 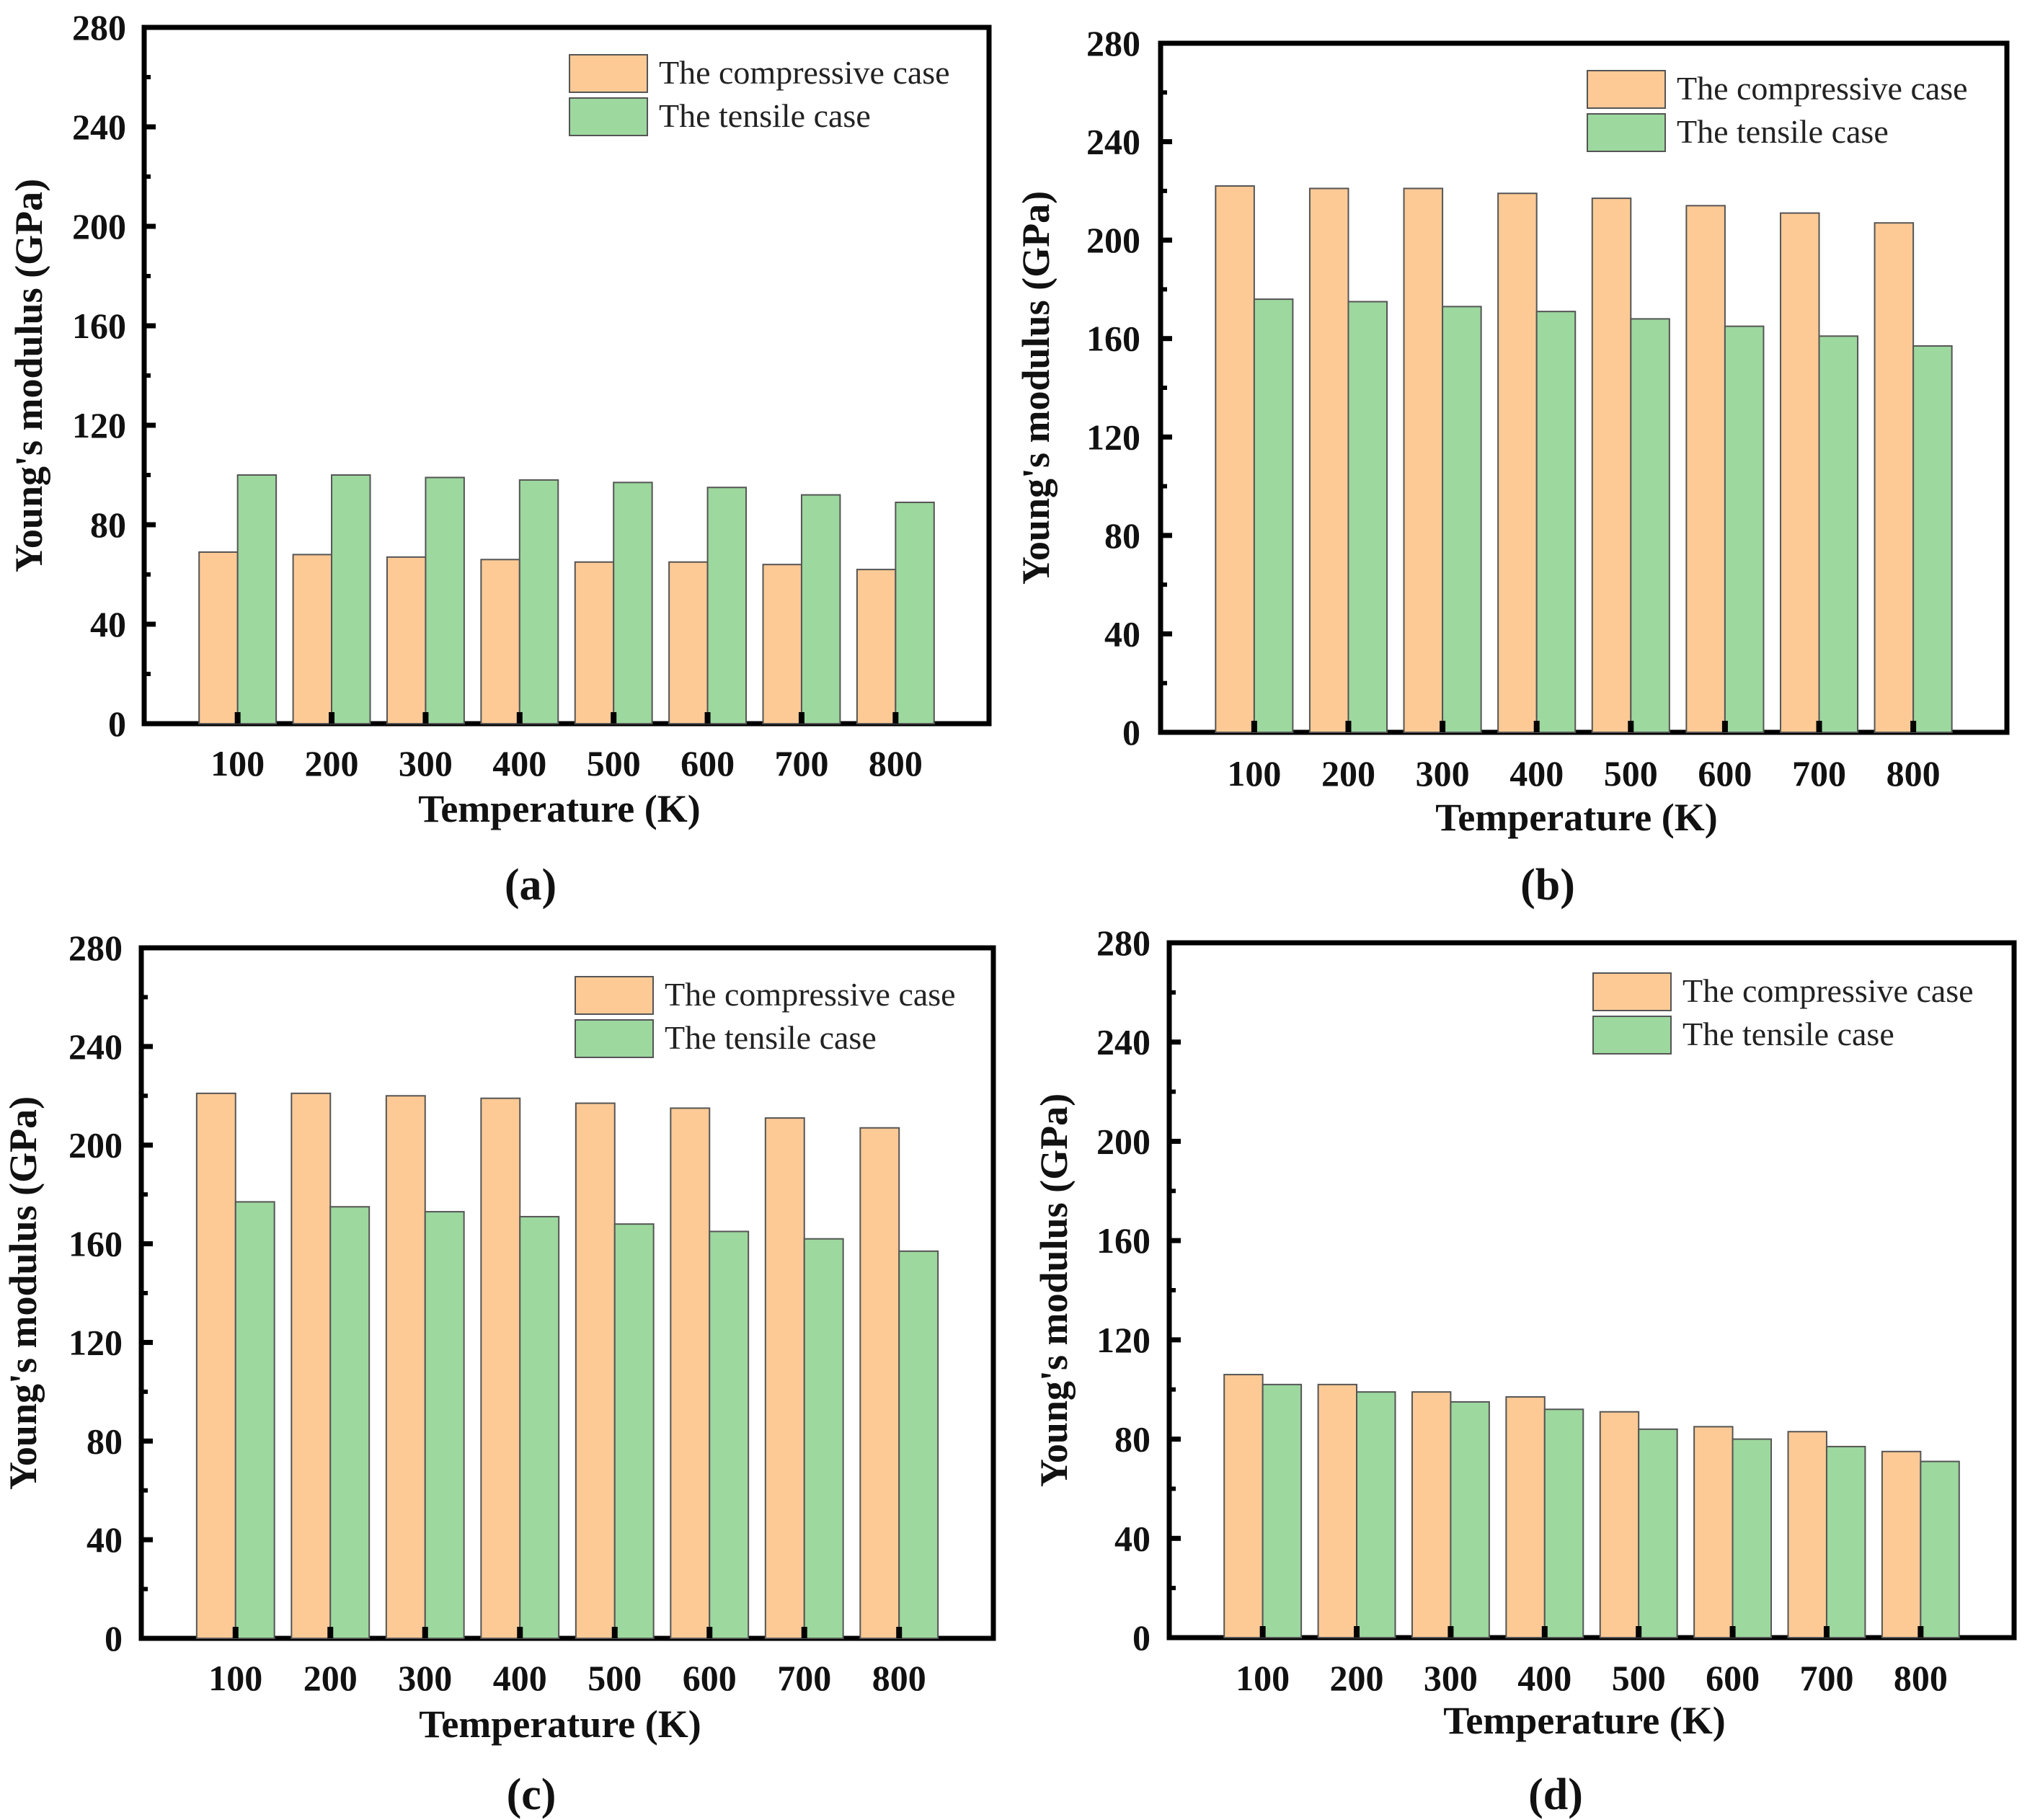 What do you see at coordinates (531, 885) in the screenshot?
I see `panel-label: (a)` at bounding box center [531, 885].